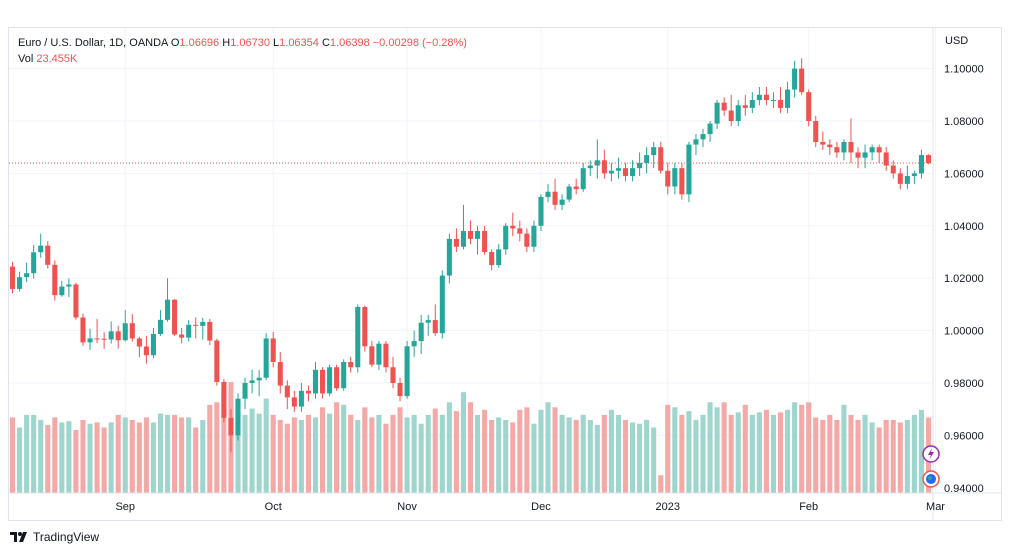  Describe the element at coordinates (19, 537) in the screenshot. I see `tradingview-logo-icon` at that location.